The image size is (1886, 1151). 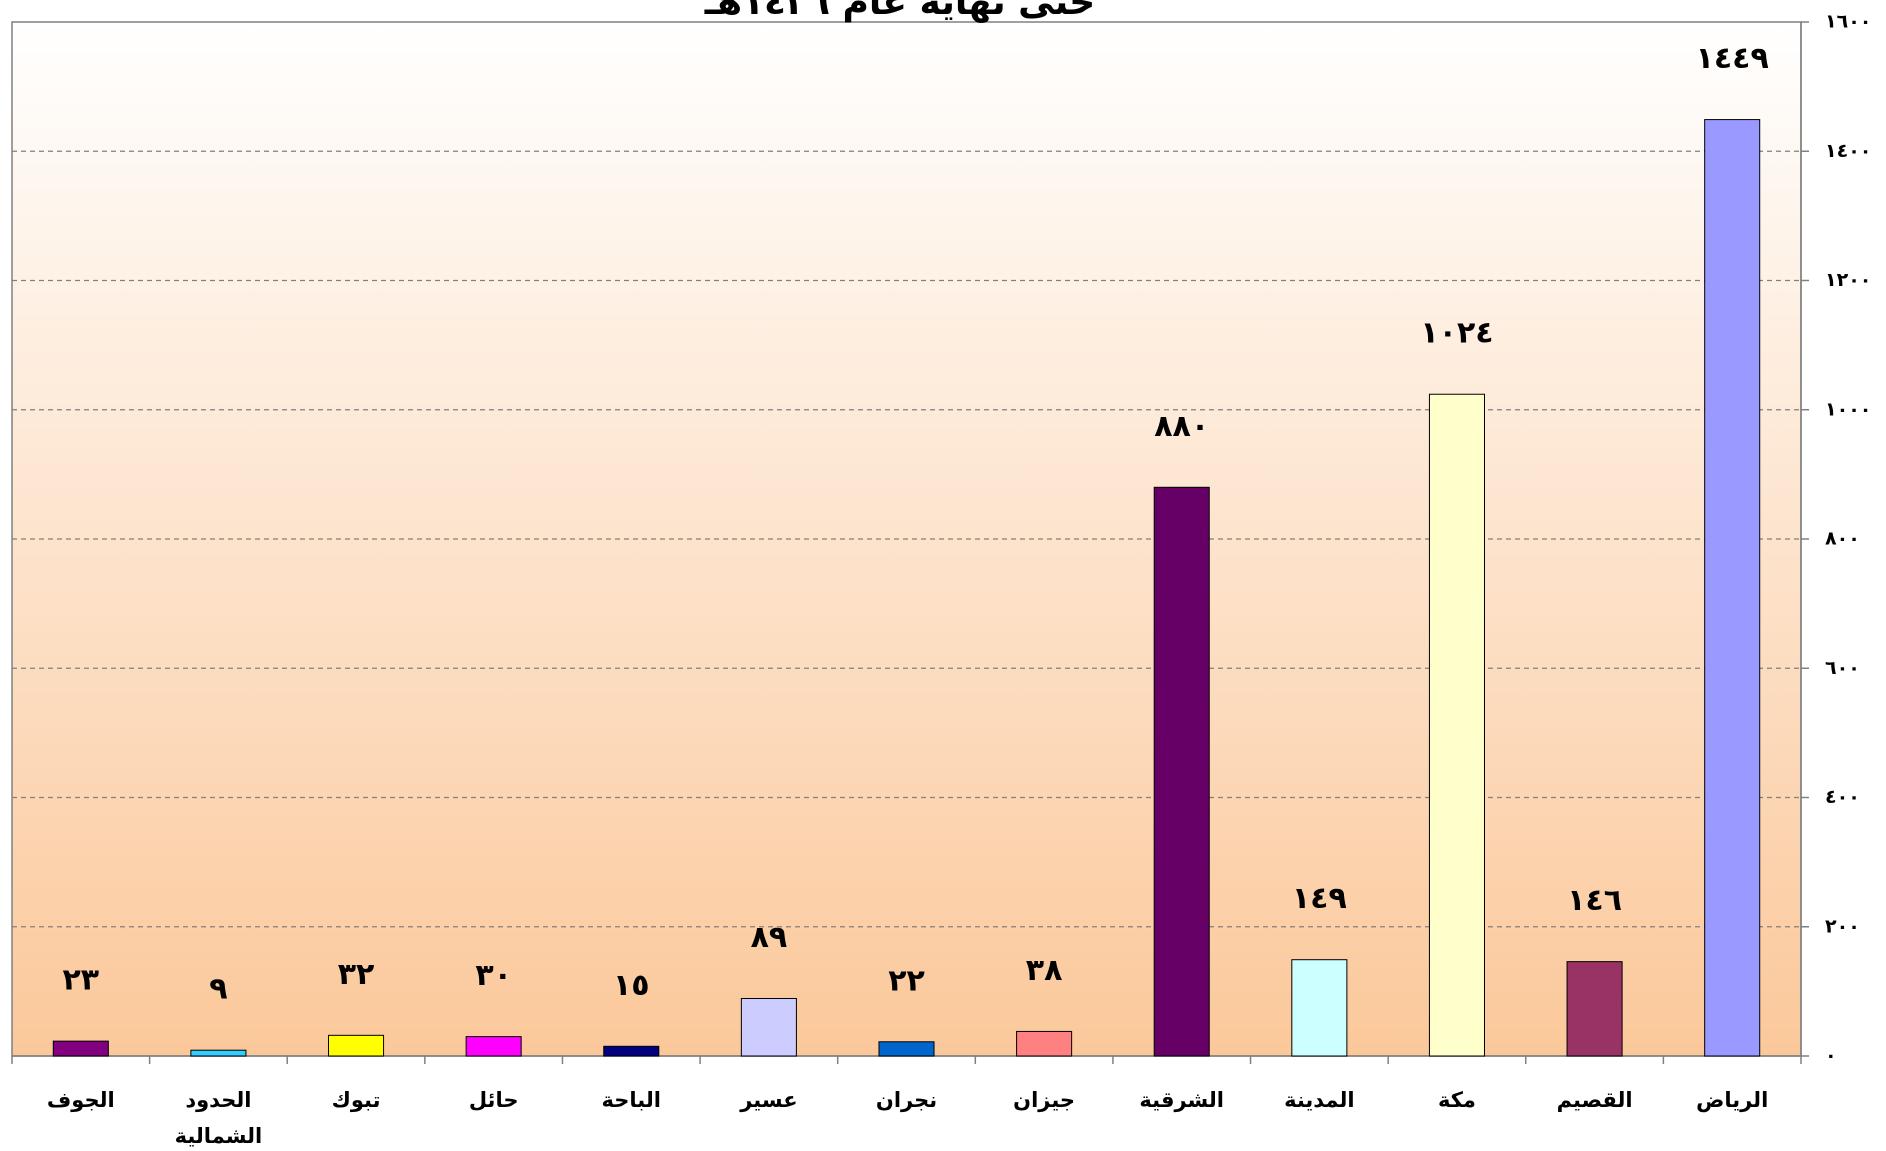 I want to click on y-tick-label: ١٢٠٠, so click(x=1848, y=280).